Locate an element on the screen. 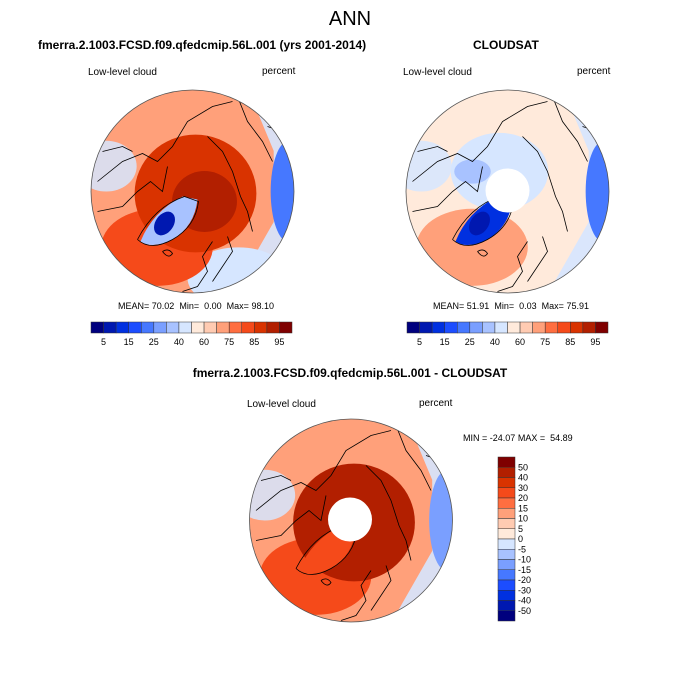 This screenshot has width=700, height=700. colorbar-tick-label: -30 is located at coordinates (524, 590).